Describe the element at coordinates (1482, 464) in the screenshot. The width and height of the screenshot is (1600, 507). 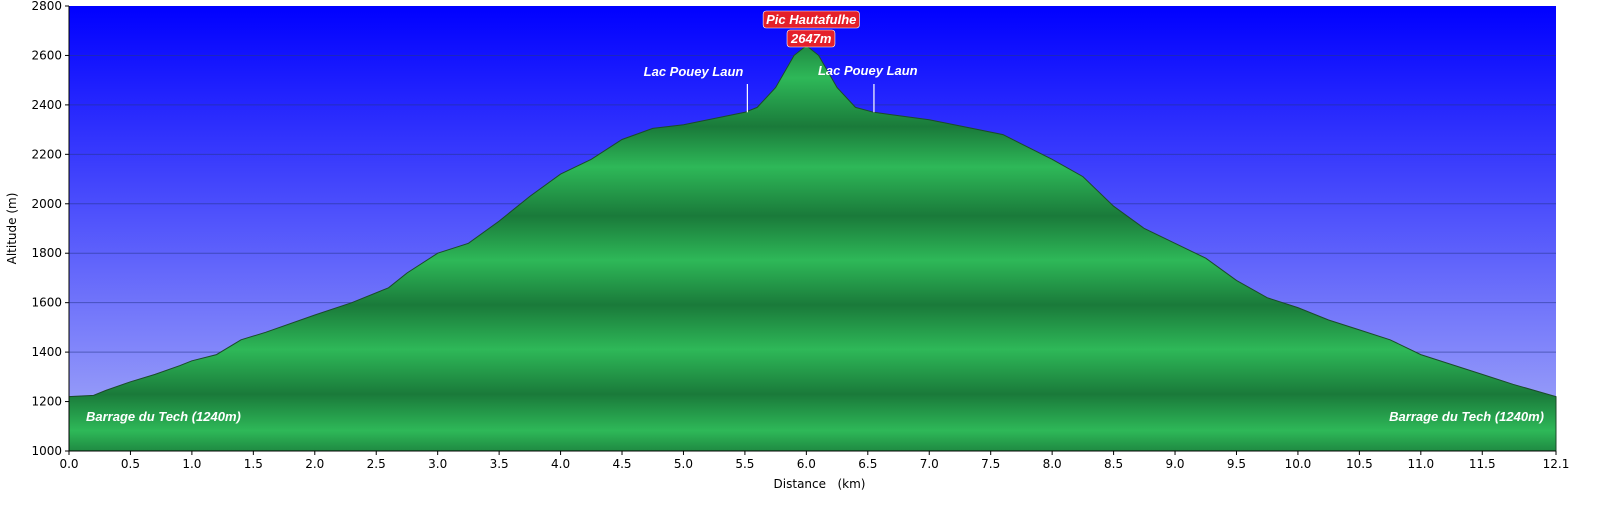
I see `x-tick-label: 11.5` at that location.